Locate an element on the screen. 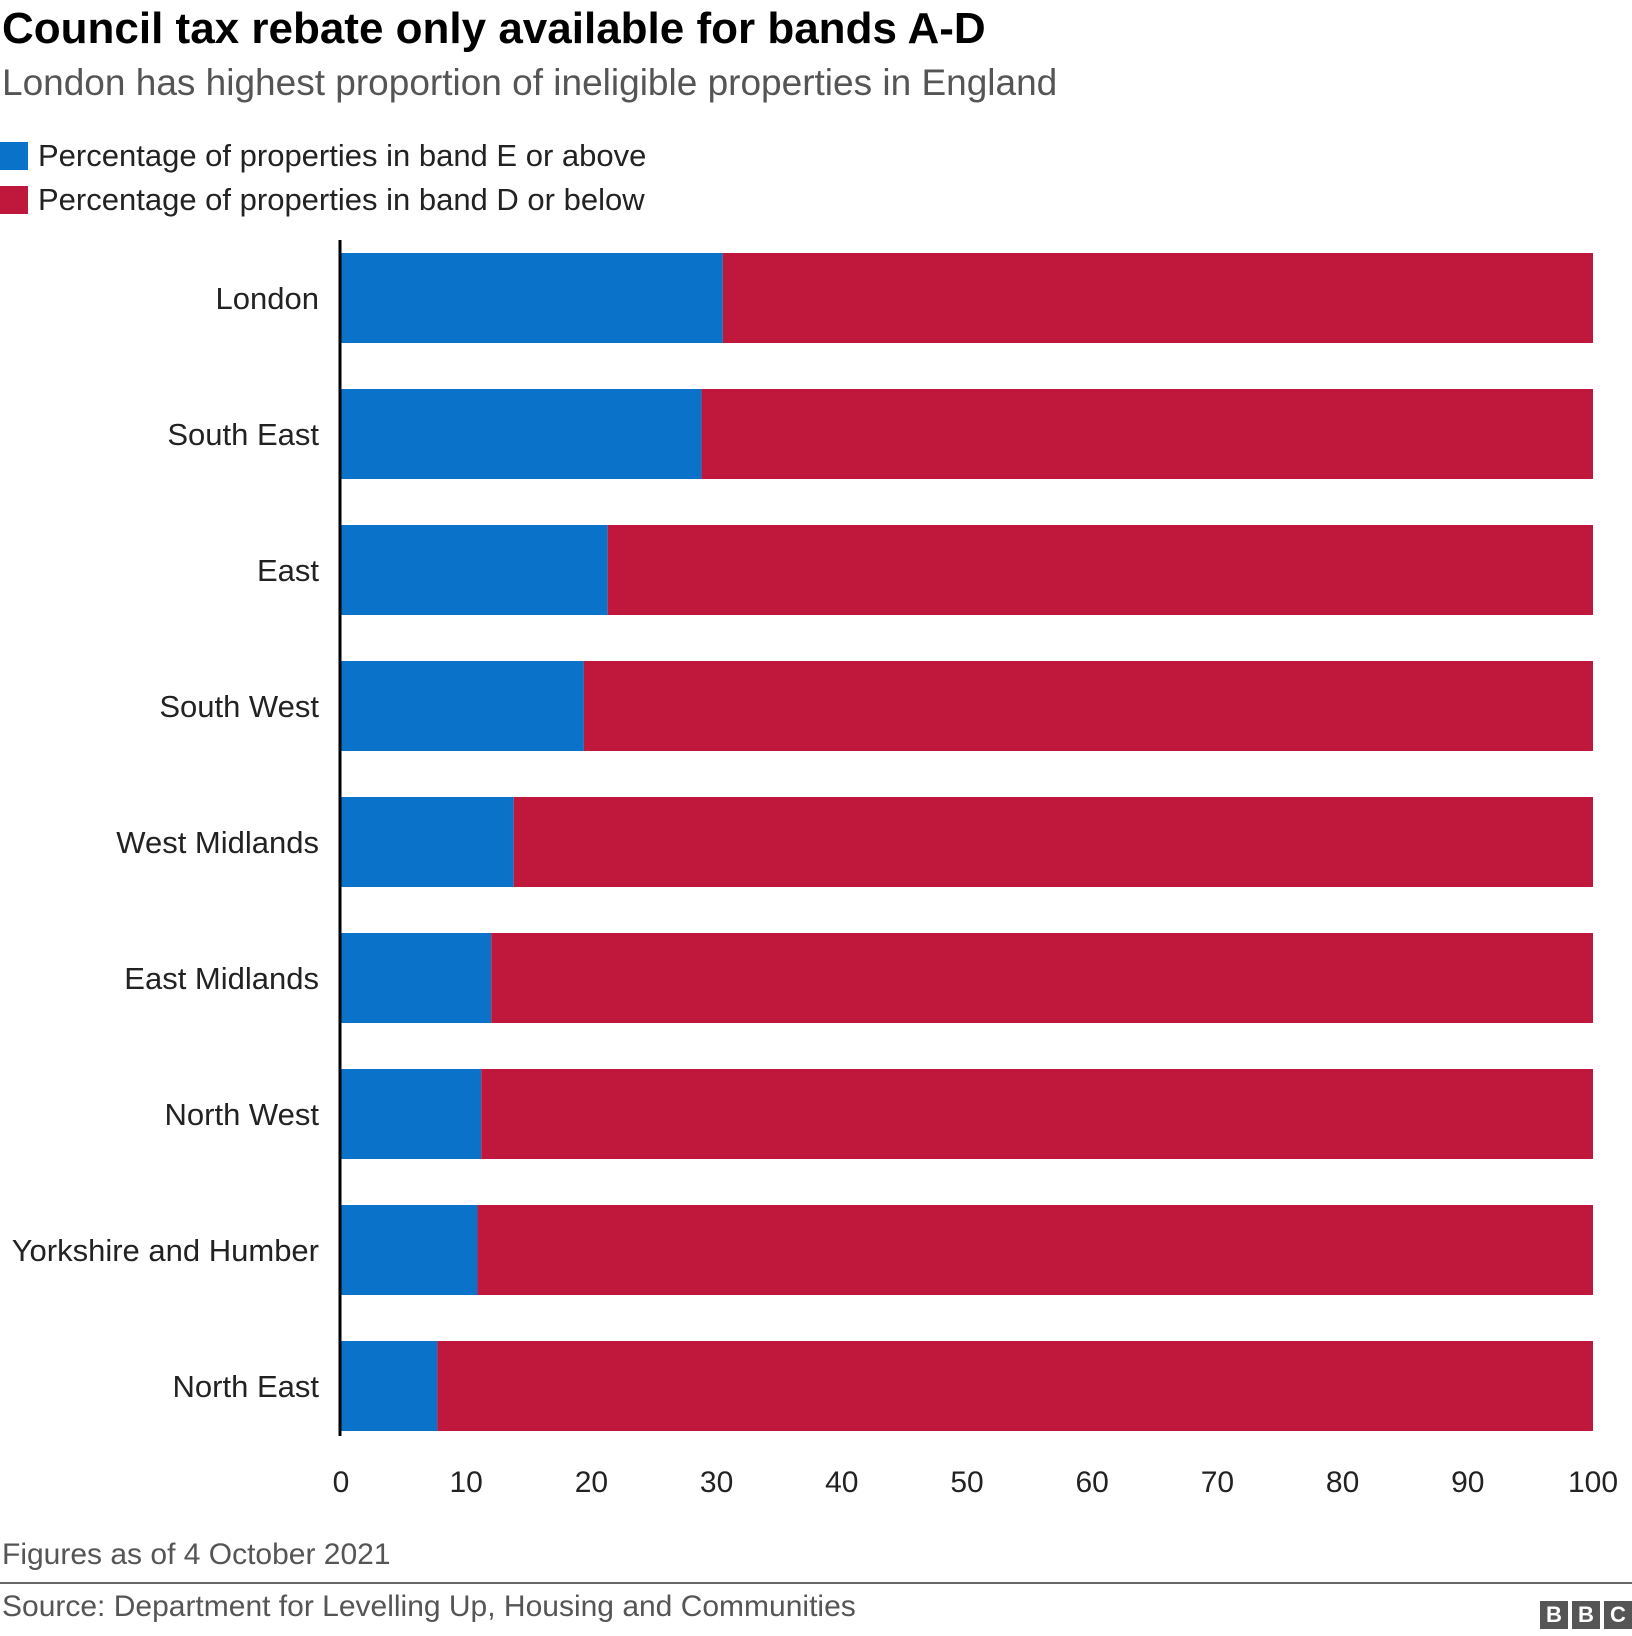  category-label: London is located at coordinates (267, 298).